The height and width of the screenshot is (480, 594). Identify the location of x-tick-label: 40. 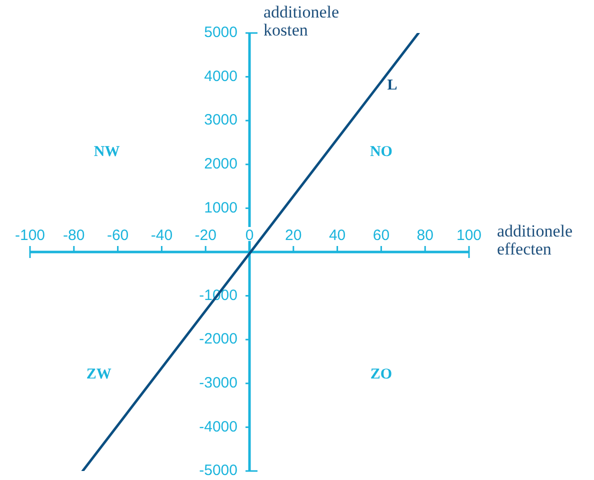
(337, 235).